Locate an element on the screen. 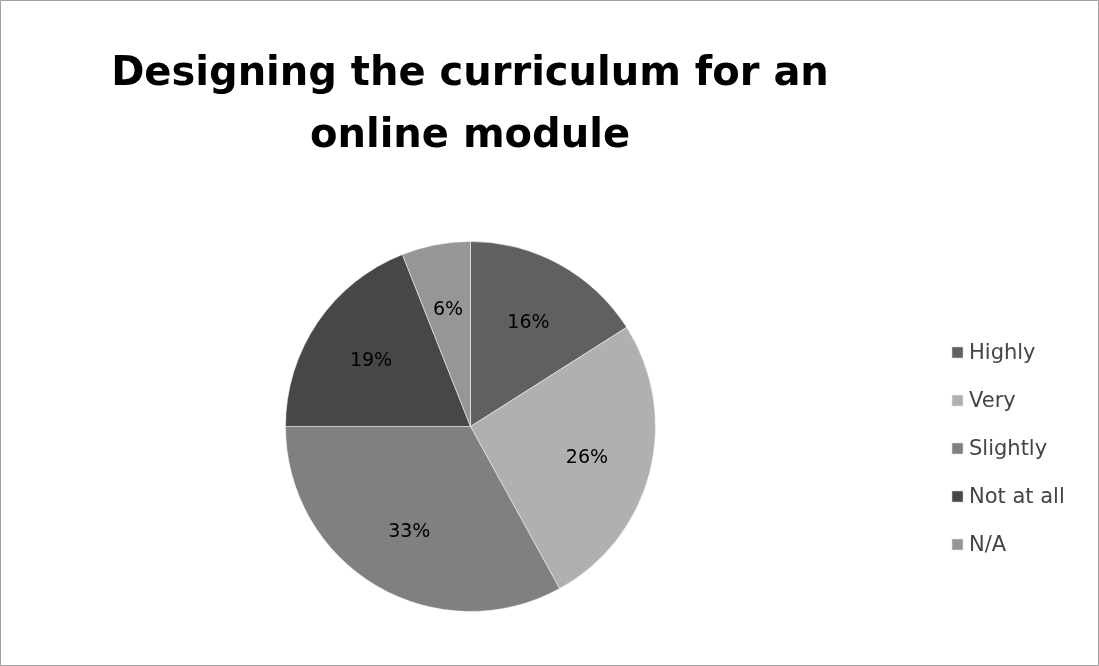 The image size is (1099, 666). legend-label: Slightly is located at coordinates (1008, 448).